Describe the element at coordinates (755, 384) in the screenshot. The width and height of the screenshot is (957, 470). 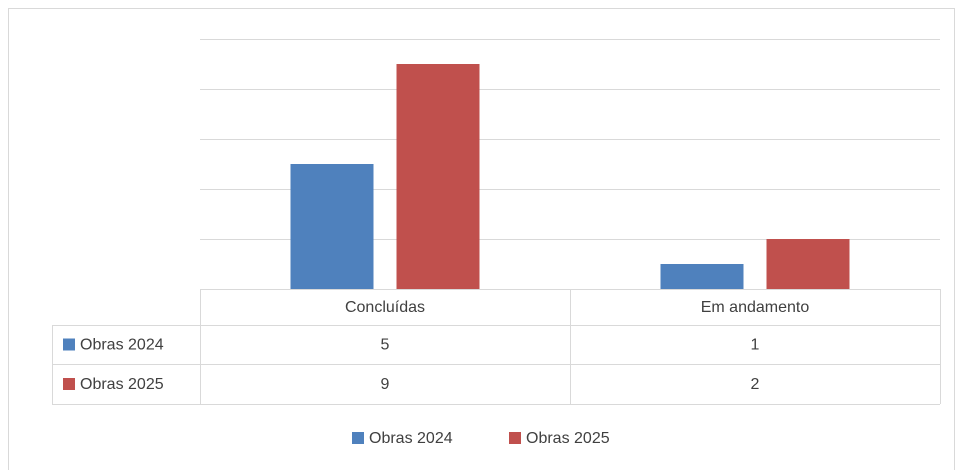
I see `table-value: 2` at that location.